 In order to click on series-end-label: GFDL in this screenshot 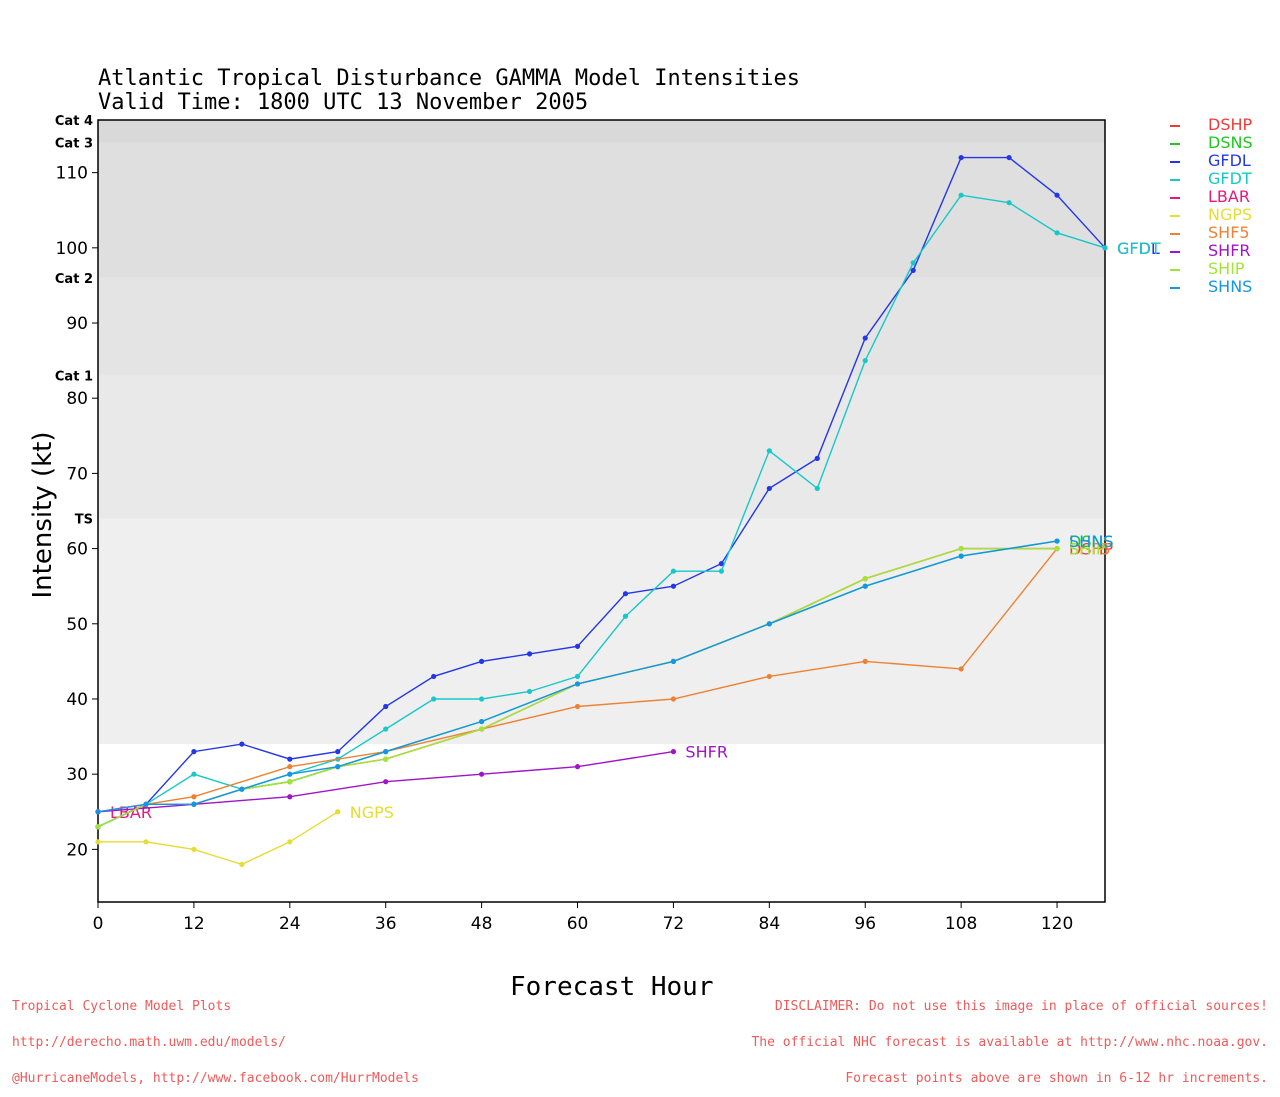, I will do `click(1138, 248)`.